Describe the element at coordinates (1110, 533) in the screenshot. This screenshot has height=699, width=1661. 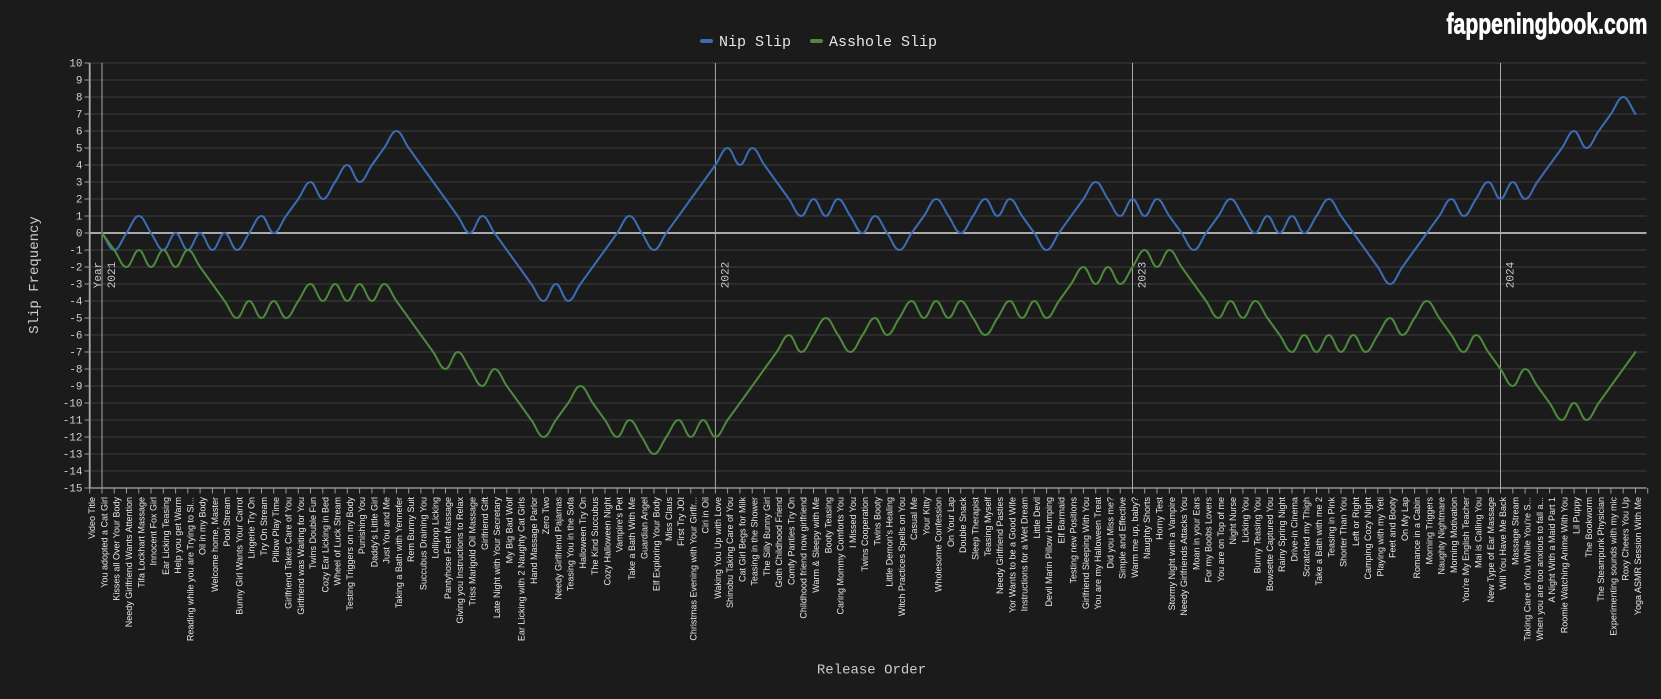
I see `svg-text: Did you Miss me?` at that location.